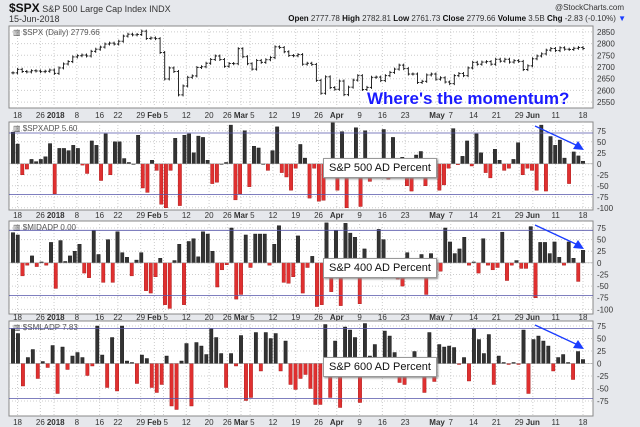 This screenshot has width=640, height=427. What do you see at coordinates (555, 215) in the screenshot?
I see `x-tick-label: 11` at bounding box center [555, 215].